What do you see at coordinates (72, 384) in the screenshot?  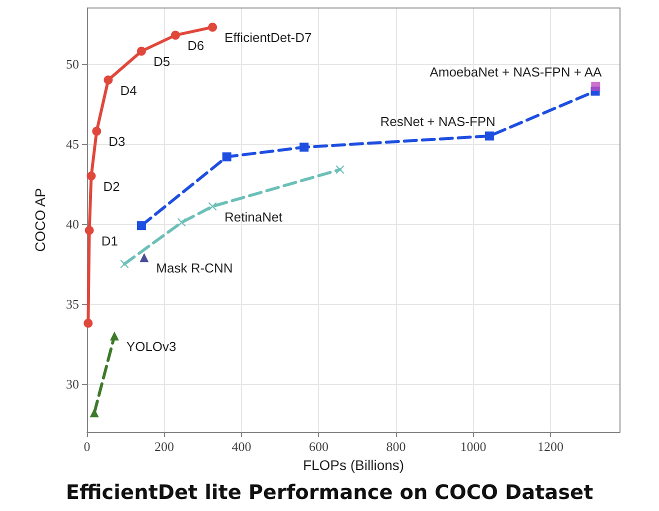 I see `y-tick-label: 30` at bounding box center [72, 384].